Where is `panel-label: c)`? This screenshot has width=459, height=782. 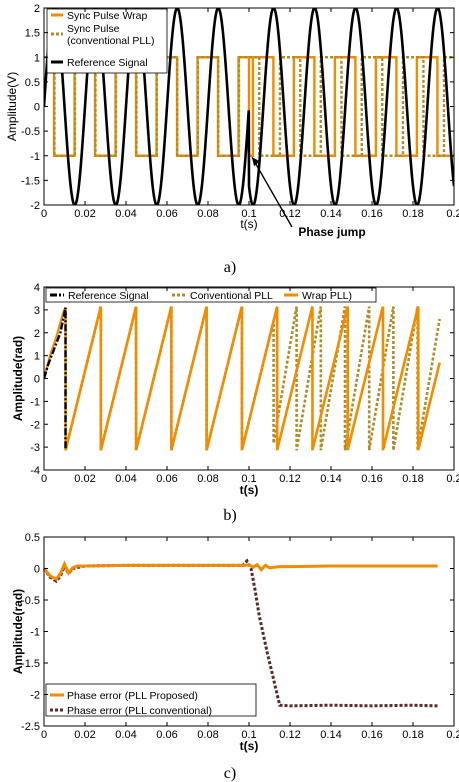
panel-label: c) is located at coordinates (230, 773).